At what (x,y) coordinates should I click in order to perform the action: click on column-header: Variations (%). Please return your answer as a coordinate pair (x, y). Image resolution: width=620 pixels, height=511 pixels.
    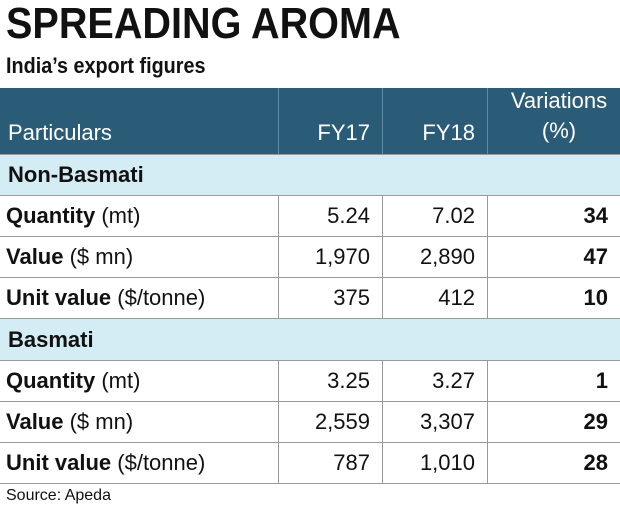
    Looking at the image, I should click on (553, 121).